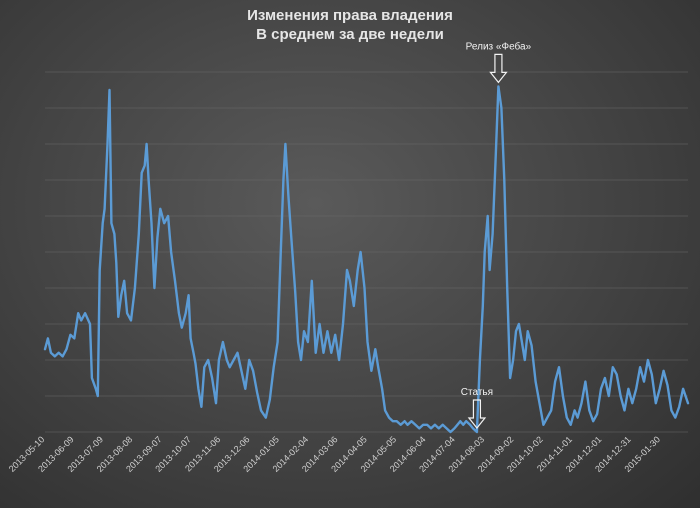  I want to click on annotation-label: Статья, so click(477, 392).